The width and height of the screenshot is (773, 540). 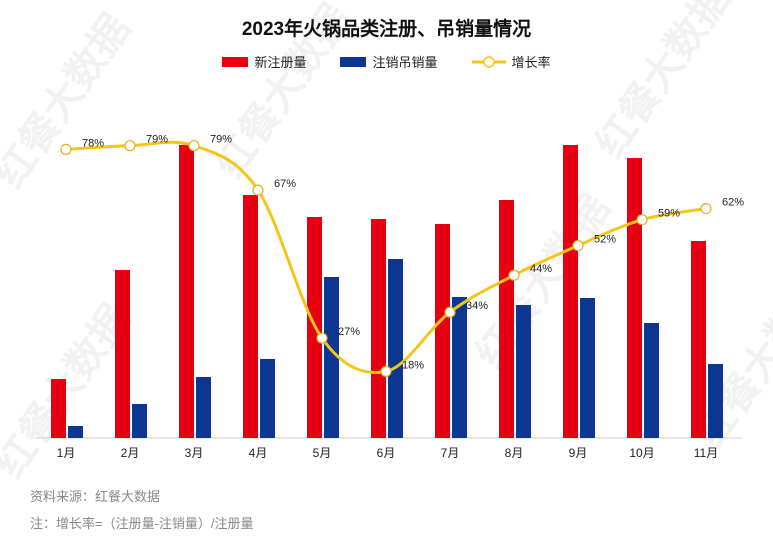 I want to click on legend: 新注册量 注销吊销量 增长率, so click(x=386, y=61).